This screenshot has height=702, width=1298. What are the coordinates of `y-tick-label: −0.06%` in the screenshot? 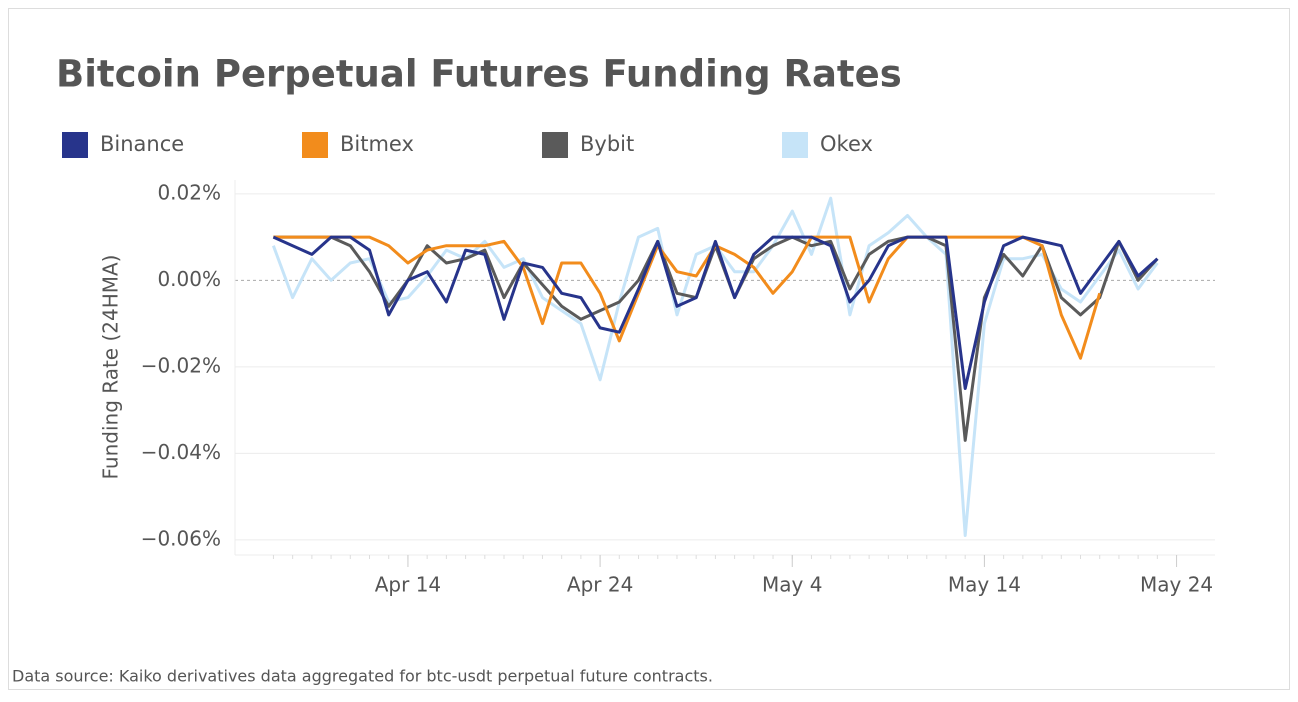 It's located at (181, 538).